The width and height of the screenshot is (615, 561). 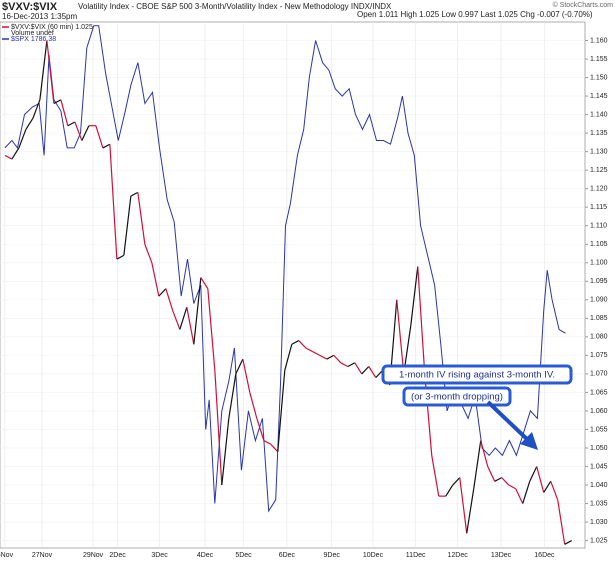 I want to click on x-tick-label: 27Nov, so click(x=42, y=555).